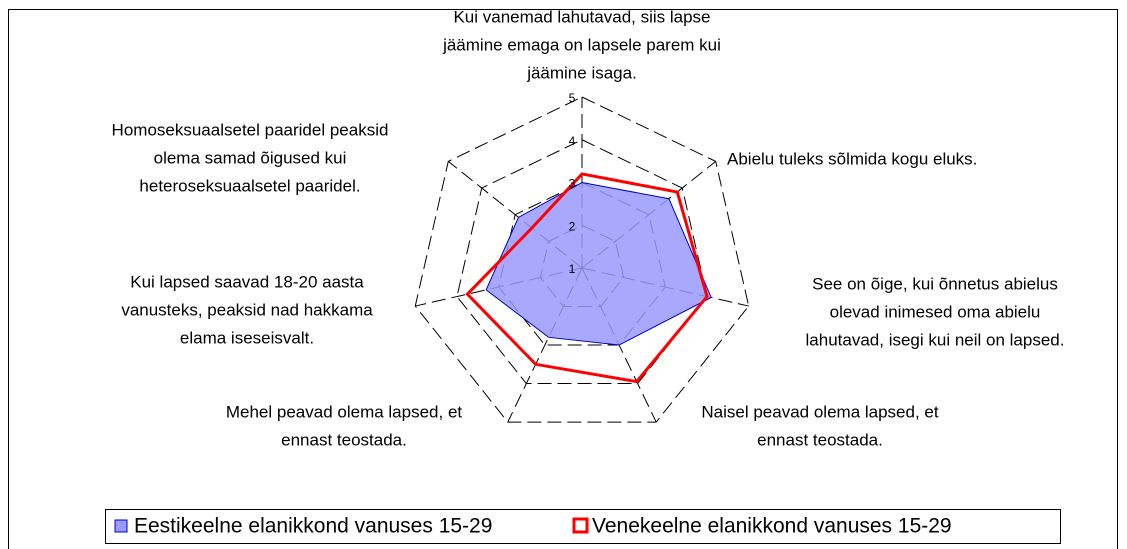 Image resolution: width=1127 pixels, height=549 pixels. Describe the element at coordinates (852, 158) in the screenshot. I see `category-label: Abielu tuleks sõlmida kogu eluks.` at that location.